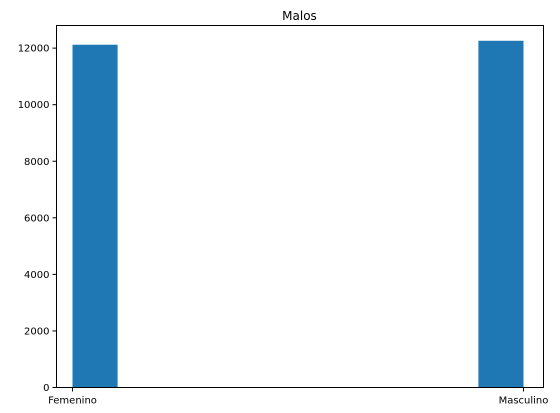 The width and height of the screenshot is (560, 413). I want to click on y-tick-label: 0, so click(46, 388).